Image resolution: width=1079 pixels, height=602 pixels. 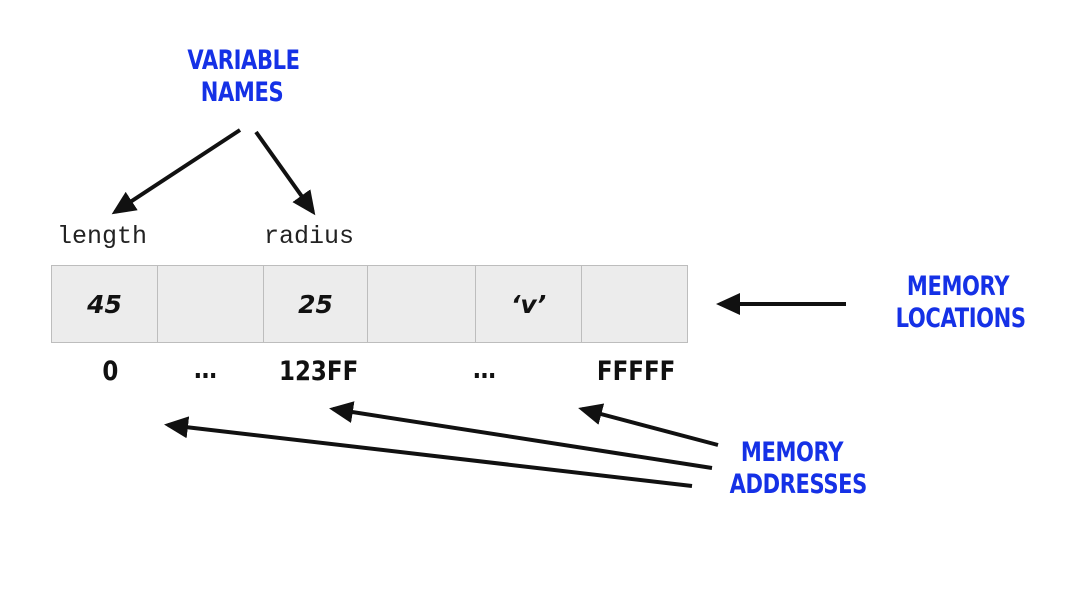 What do you see at coordinates (309, 236) in the screenshot?
I see `variable-radius: radius` at bounding box center [309, 236].